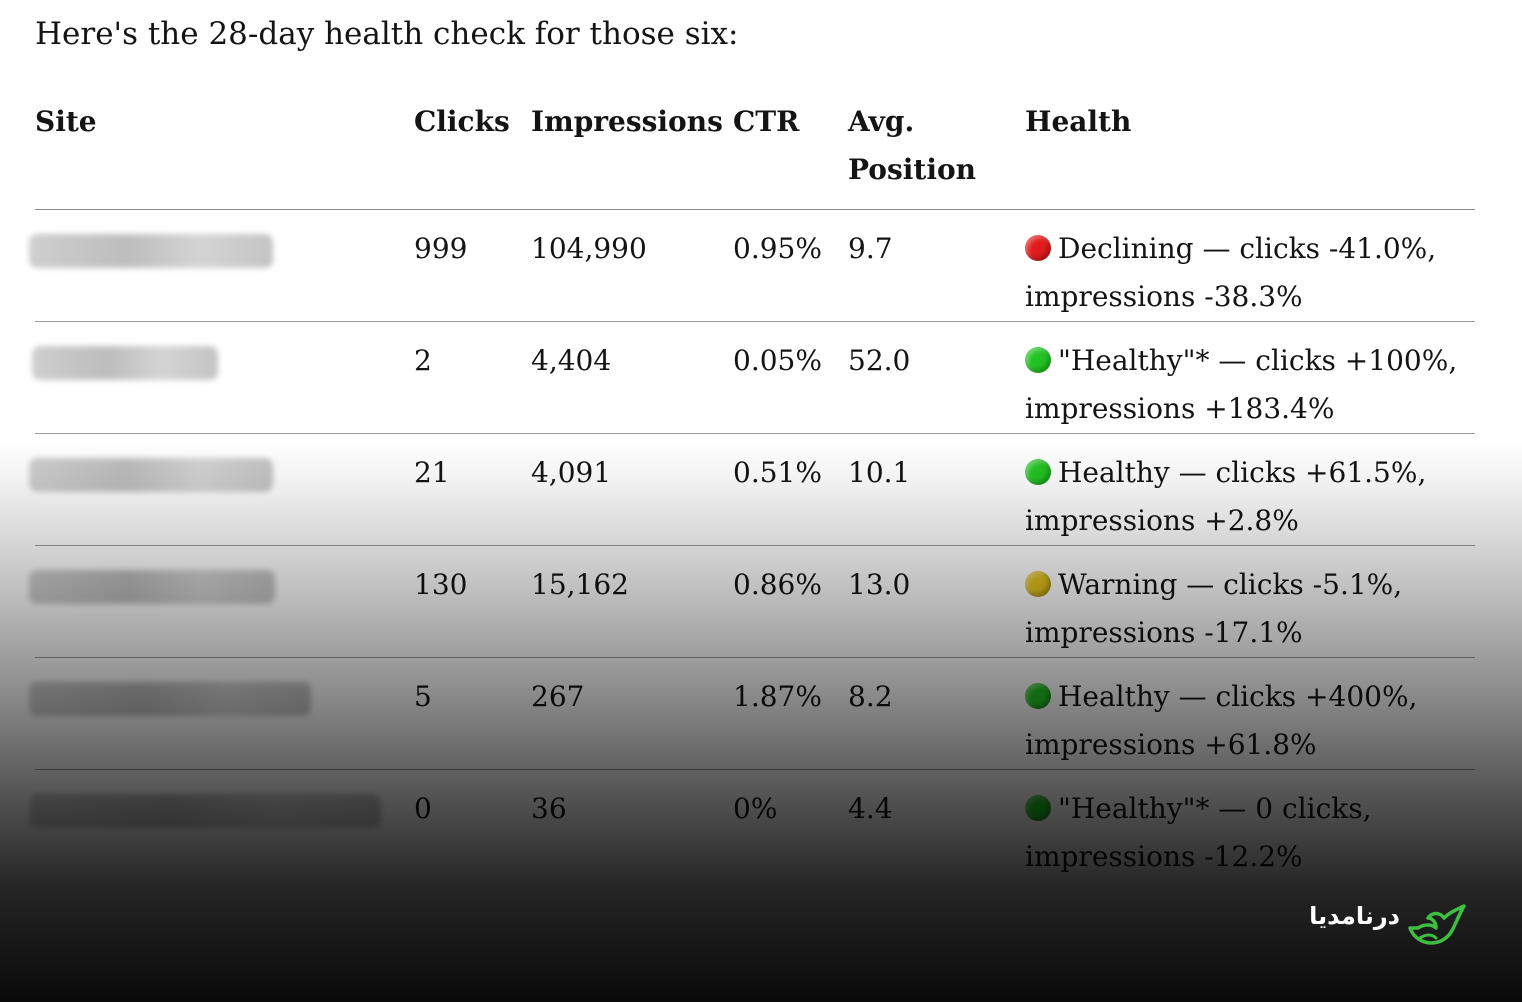  I want to click on clicks-cell: 5, so click(472, 713).